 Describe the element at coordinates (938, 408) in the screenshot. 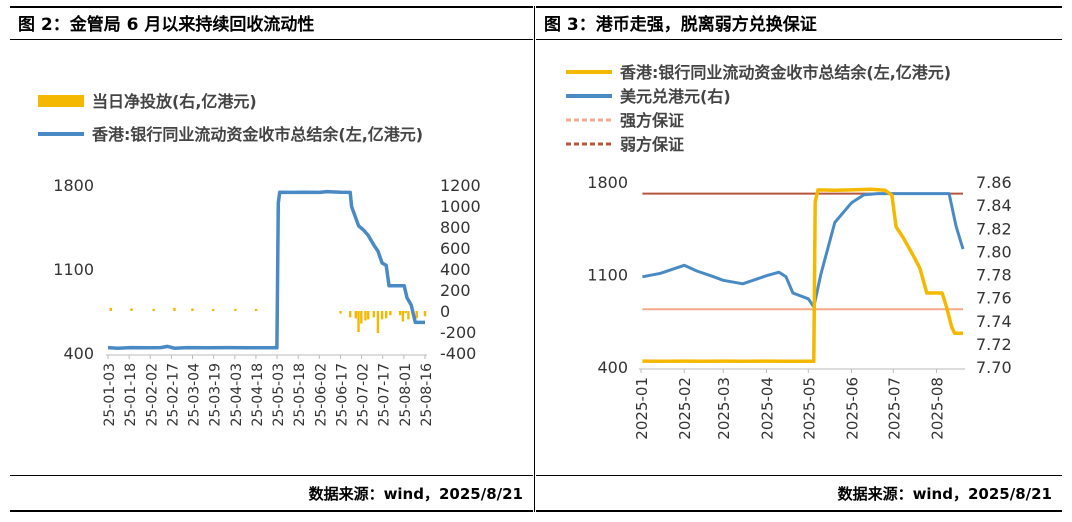

I see `x-tick-label: 2025-08` at that location.